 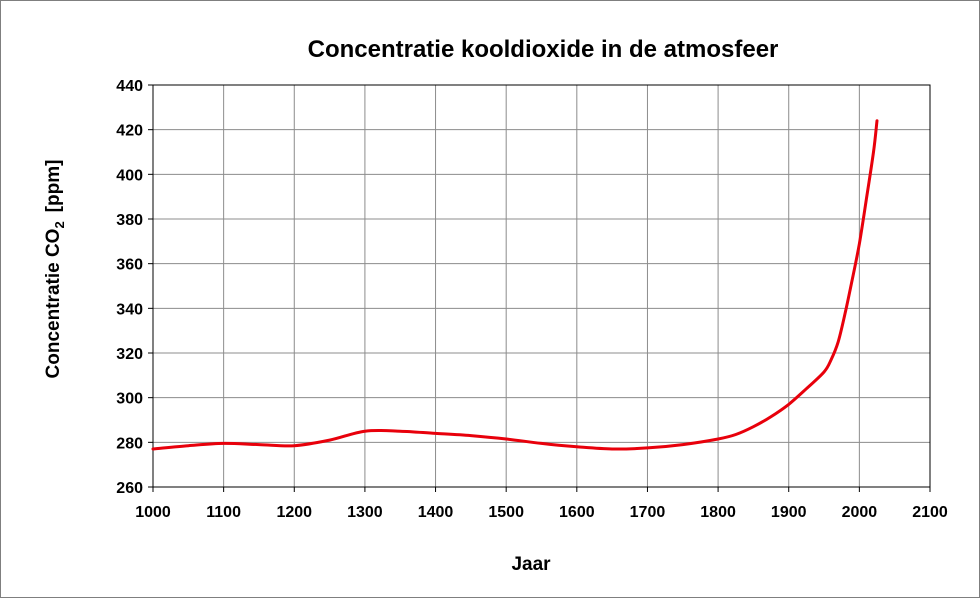 What do you see at coordinates (53, 186) in the screenshot?
I see `y-axis-title-unit: [ppm]` at bounding box center [53, 186].